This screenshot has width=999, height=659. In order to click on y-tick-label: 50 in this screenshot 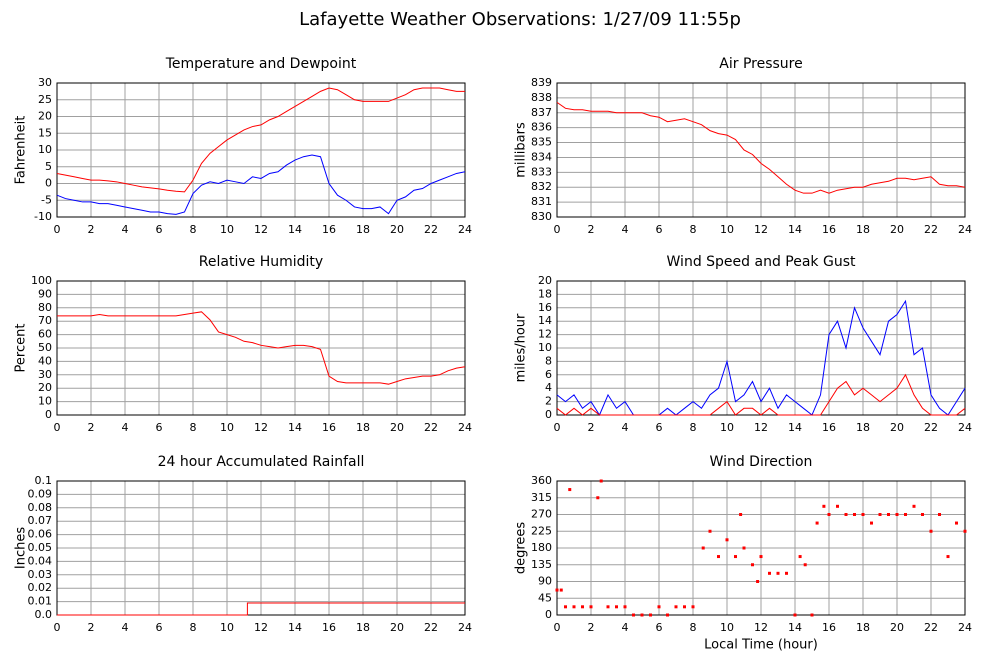, I will do `click(45, 347)`.